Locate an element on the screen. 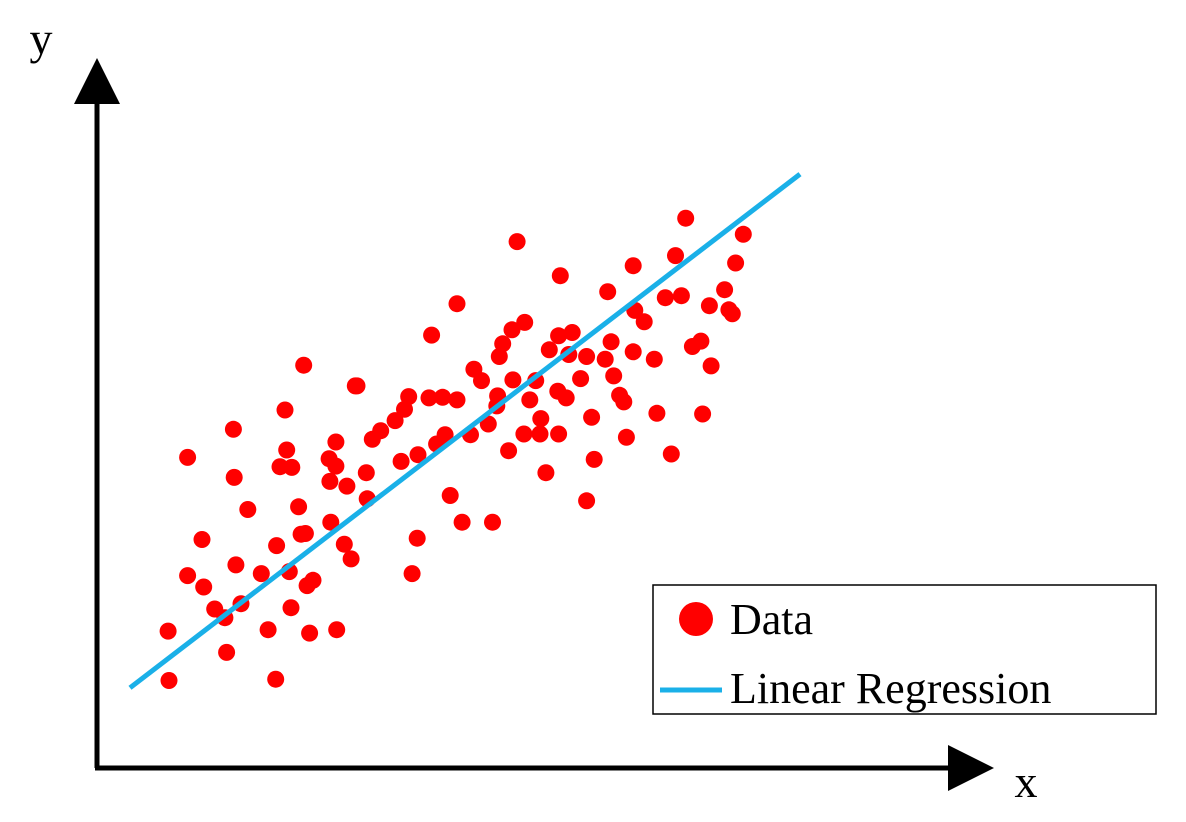 The height and width of the screenshot is (822, 1186). y-axis-label: y is located at coordinates (41, 38).